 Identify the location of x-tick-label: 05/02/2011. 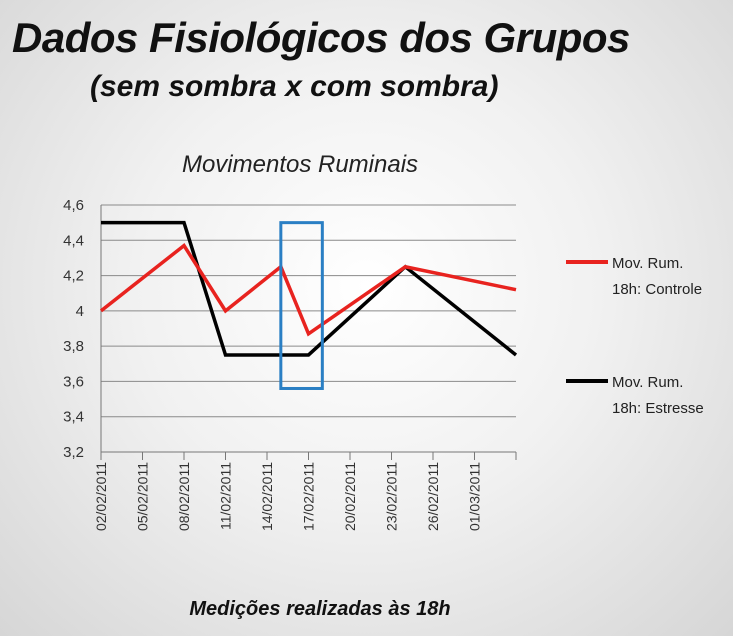
(143, 496).